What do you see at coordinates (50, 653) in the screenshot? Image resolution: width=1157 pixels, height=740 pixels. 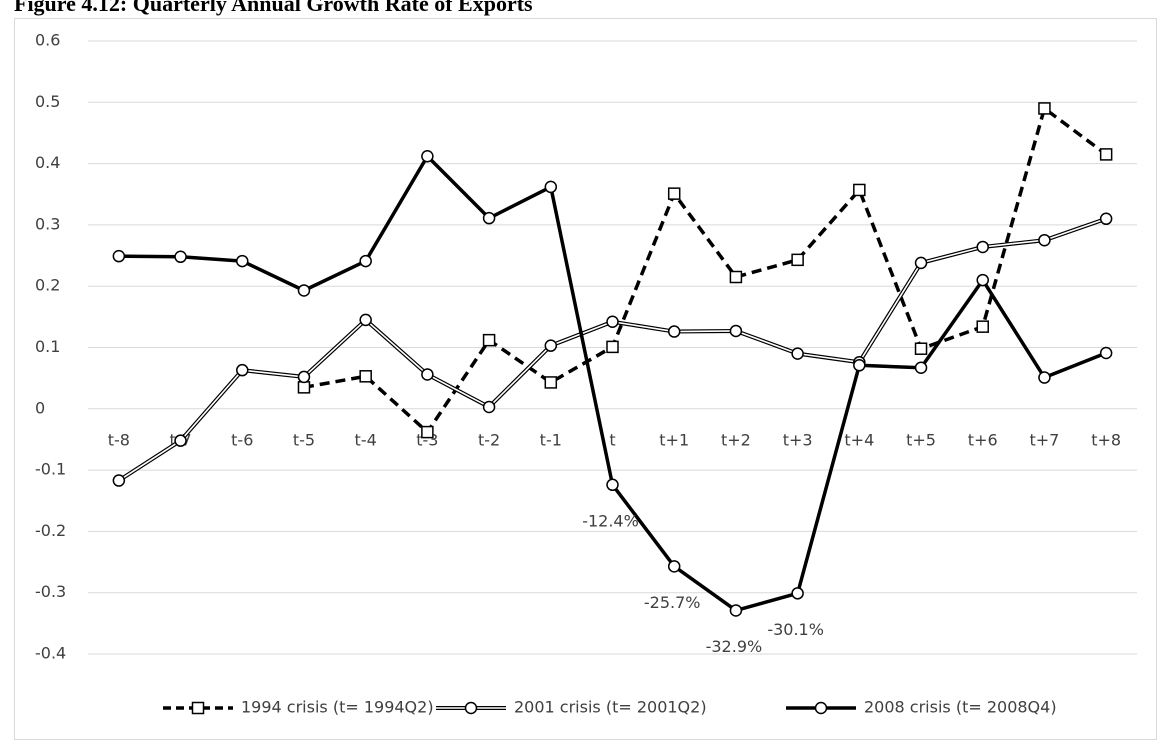 I see `y-tick-label: -0.4` at bounding box center [50, 653].